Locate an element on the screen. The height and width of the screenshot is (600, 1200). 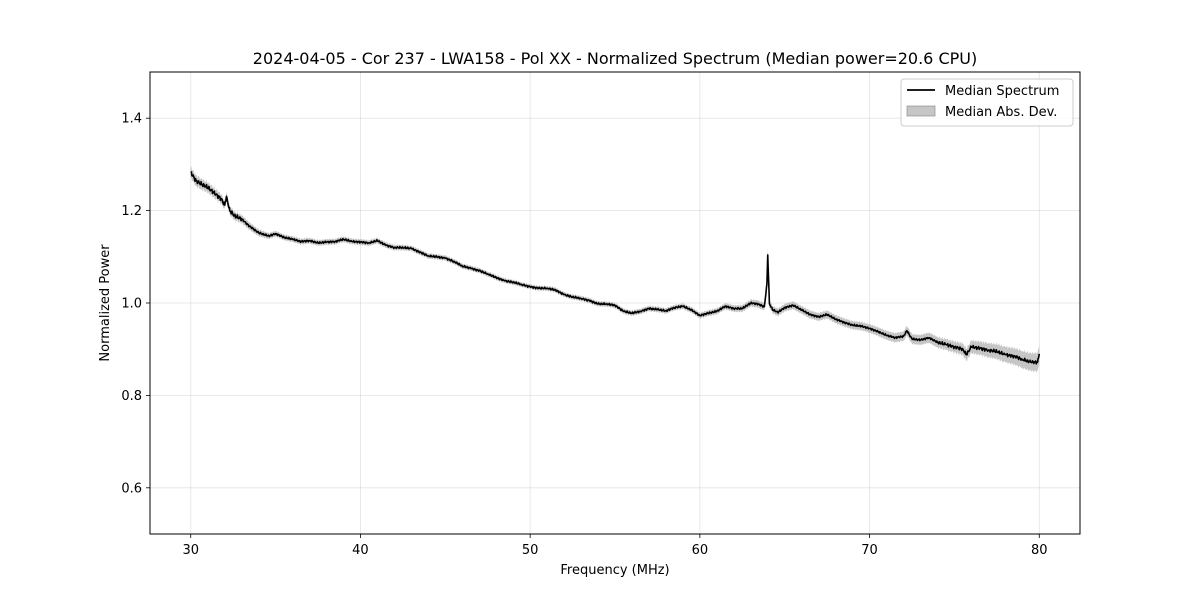
x-tick-label: 30 is located at coordinates (190, 550).